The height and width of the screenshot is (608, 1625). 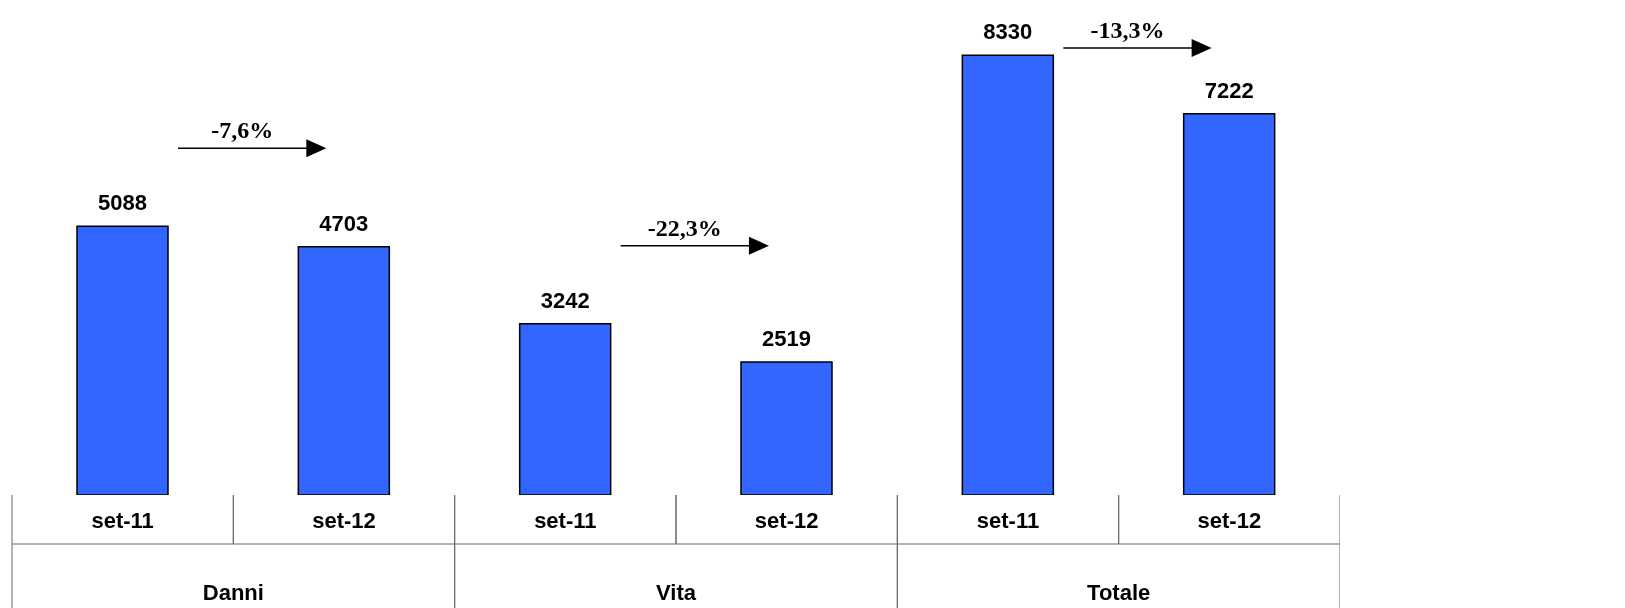 I want to click on data-label: 3242, so click(x=565, y=300).